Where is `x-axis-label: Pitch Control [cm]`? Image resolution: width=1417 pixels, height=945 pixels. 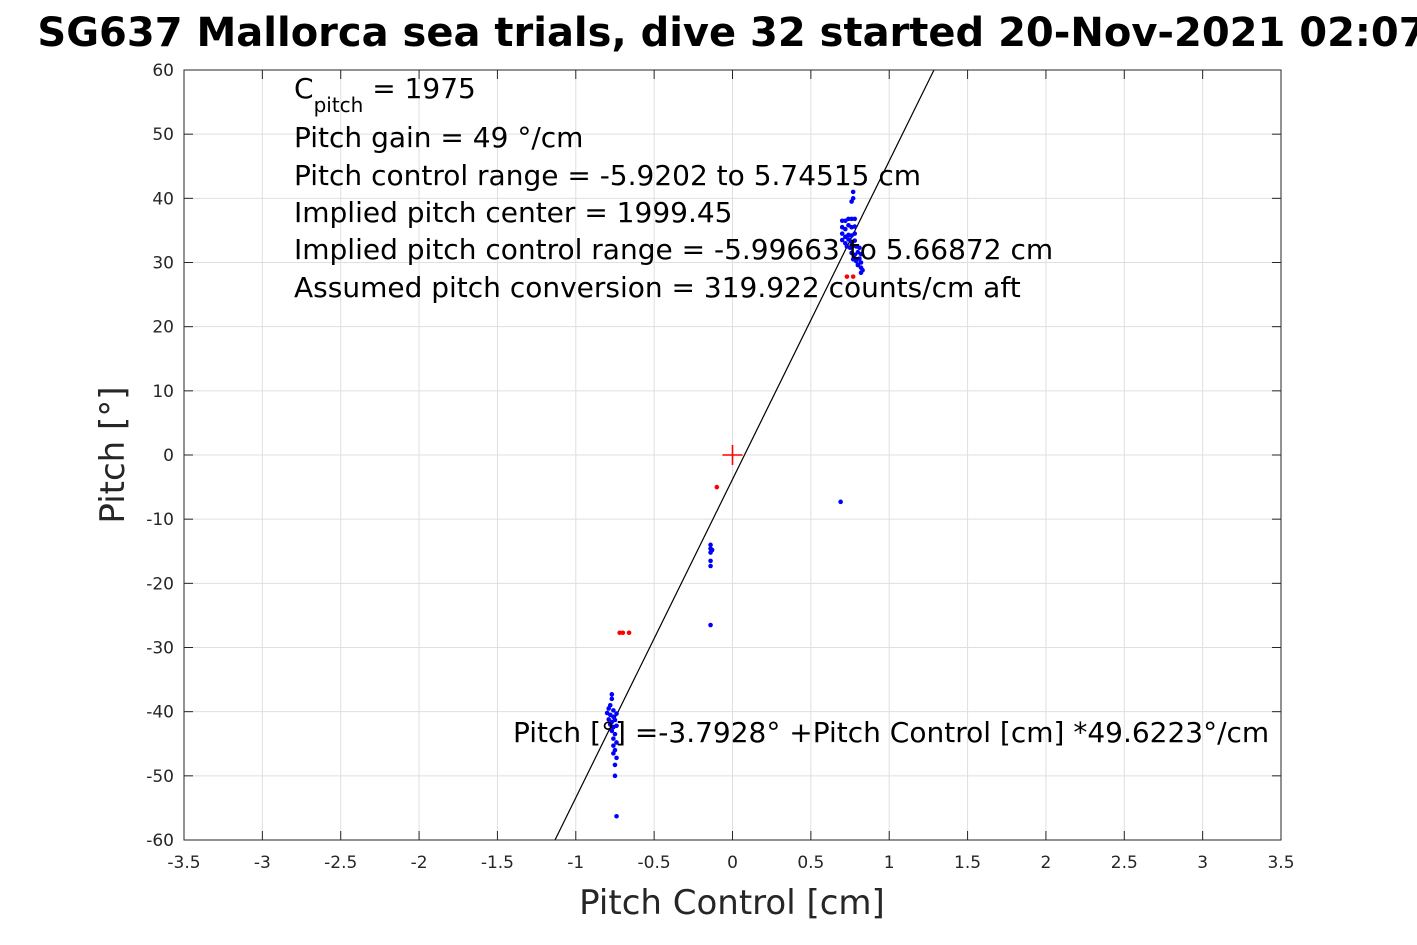 x-axis-label: Pitch Control [cm] is located at coordinates (732, 903).